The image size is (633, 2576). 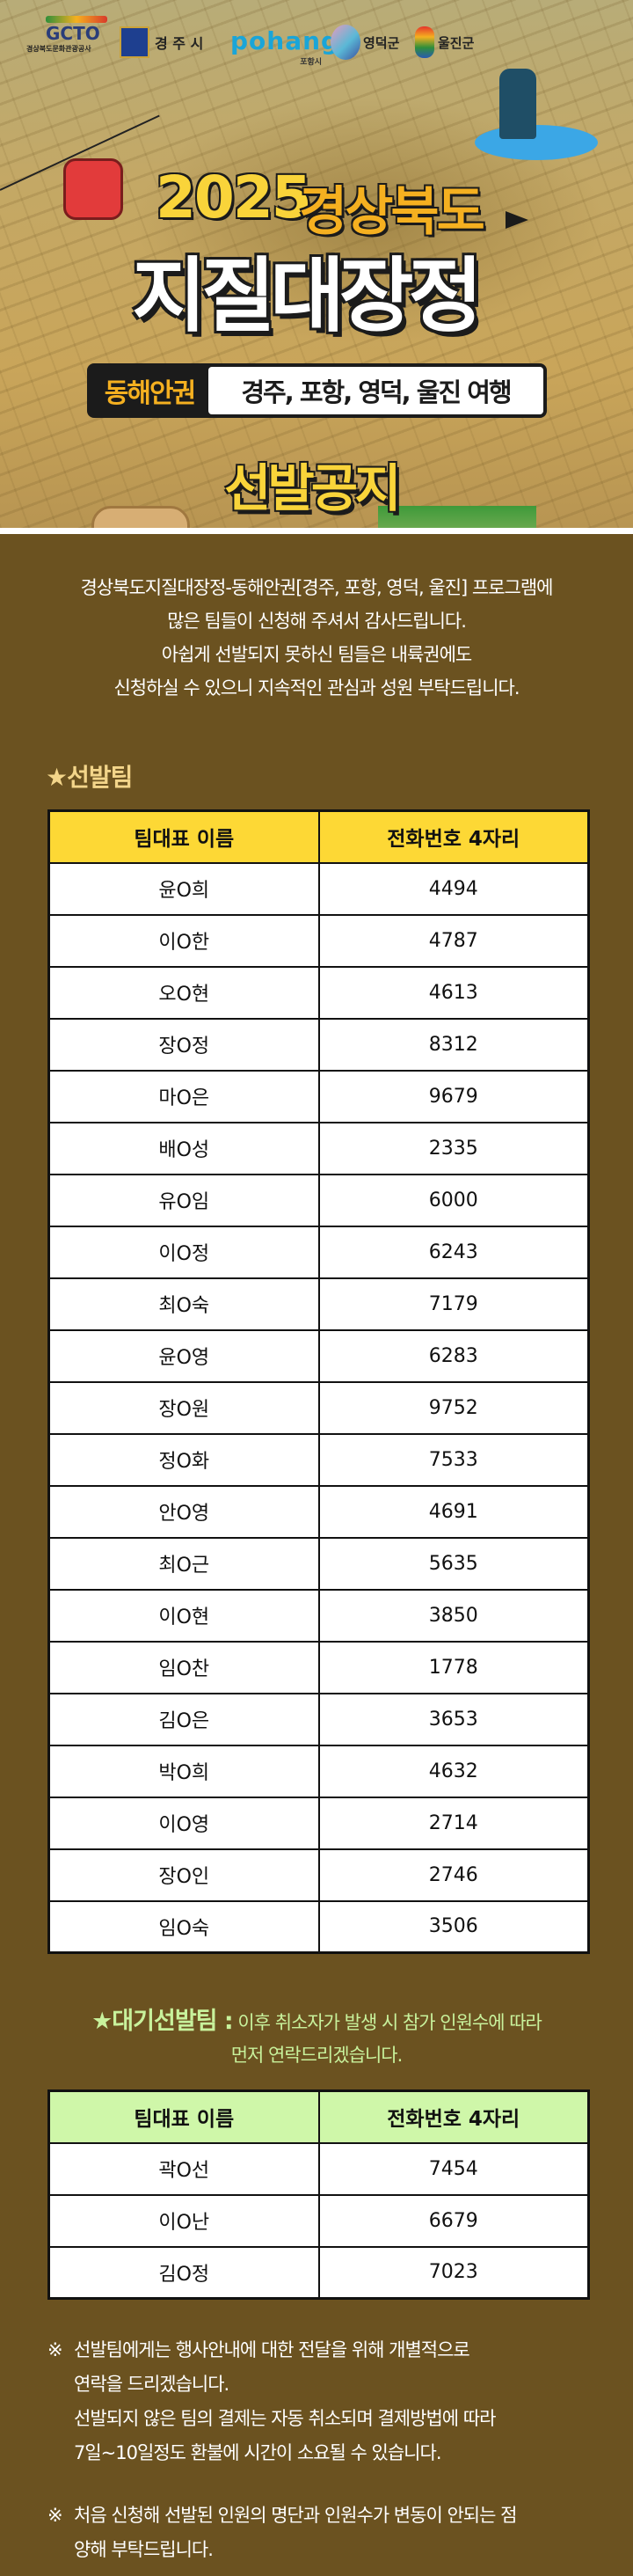 What do you see at coordinates (453, 1096) in the screenshot?
I see `phone-last4: 9679` at bounding box center [453, 1096].